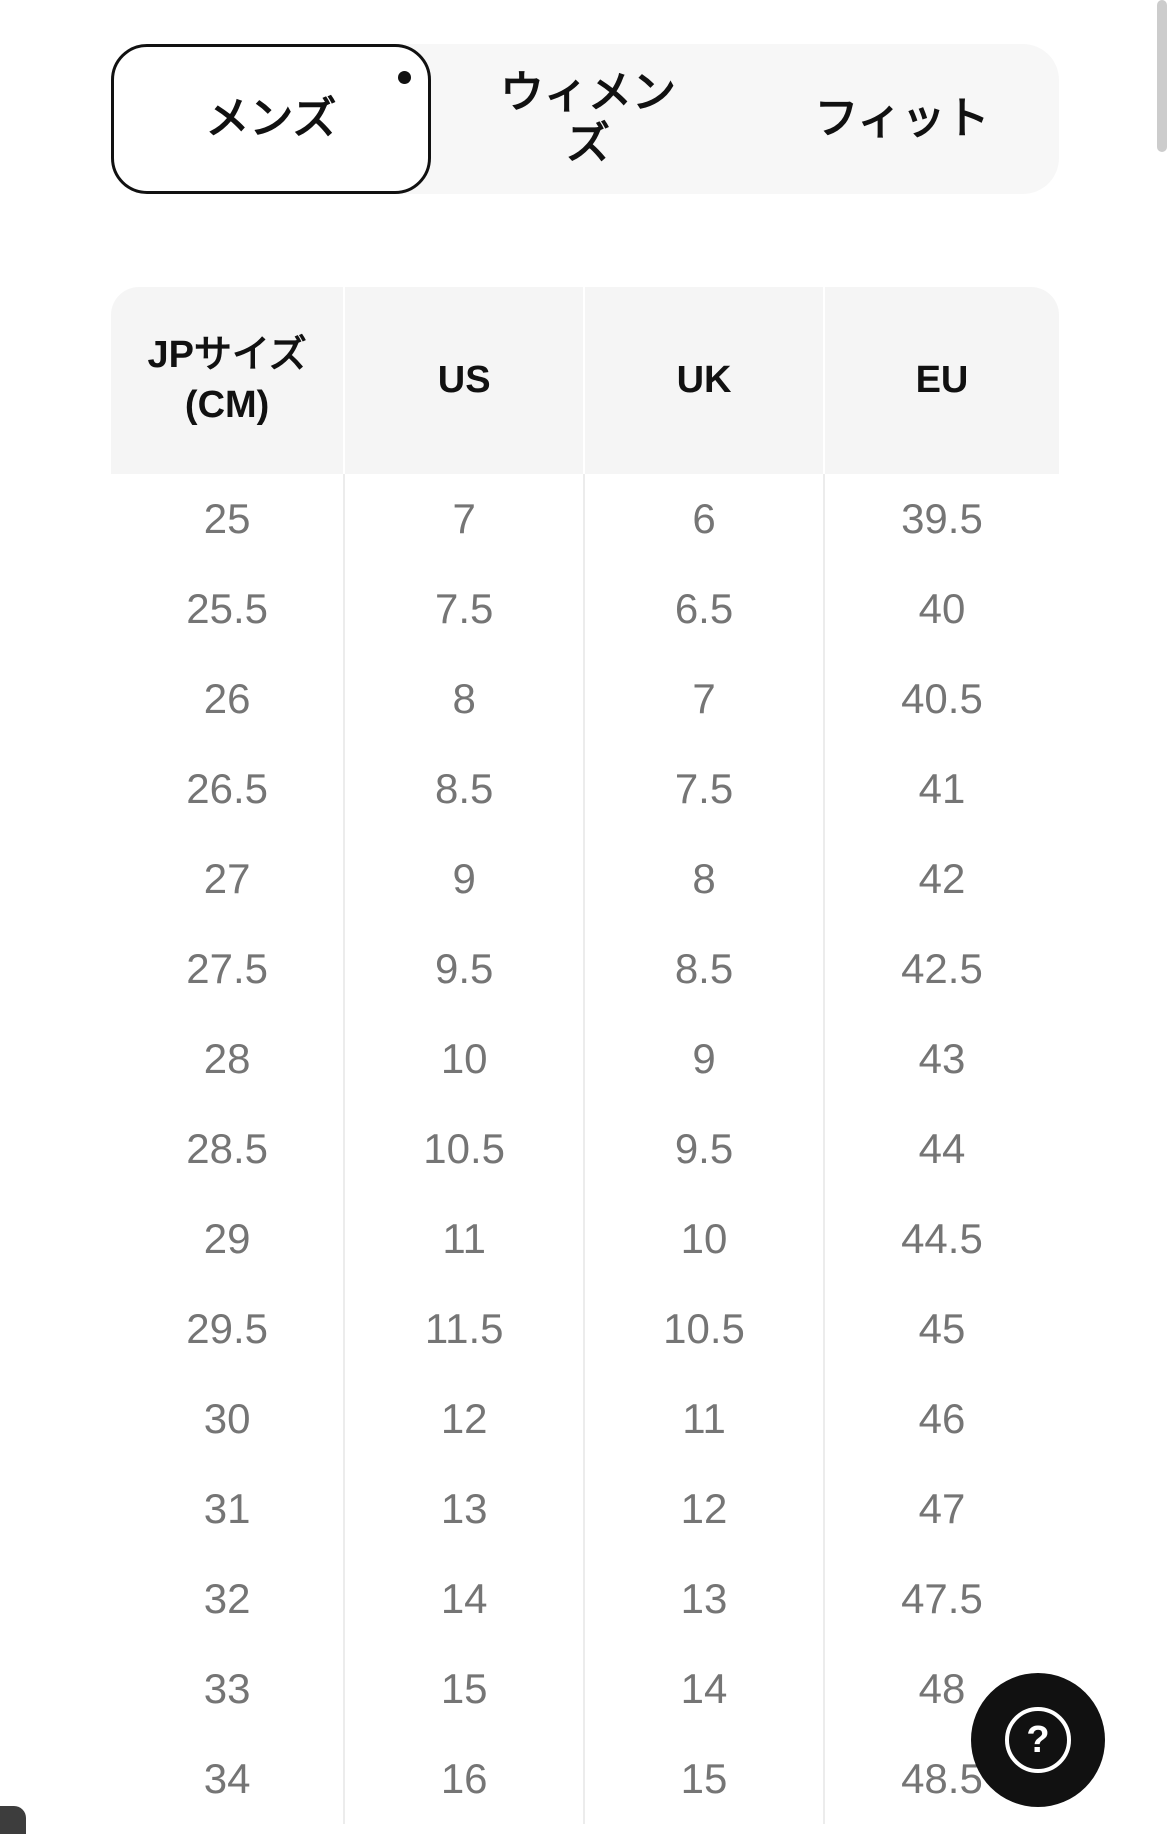 The image size is (1170, 1834). I want to click on table-row: 33 15 14 48, so click(585, 1689).